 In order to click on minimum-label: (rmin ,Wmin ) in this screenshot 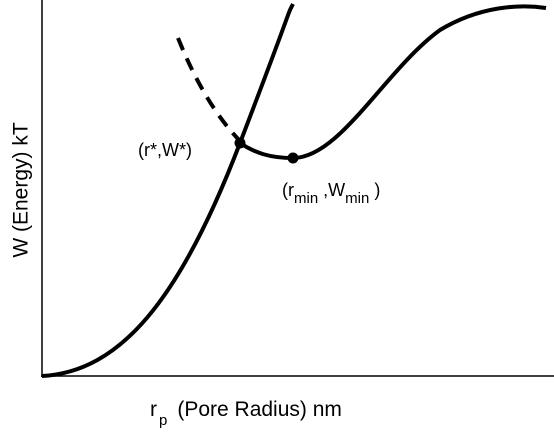, I will do `click(331, 193)`.